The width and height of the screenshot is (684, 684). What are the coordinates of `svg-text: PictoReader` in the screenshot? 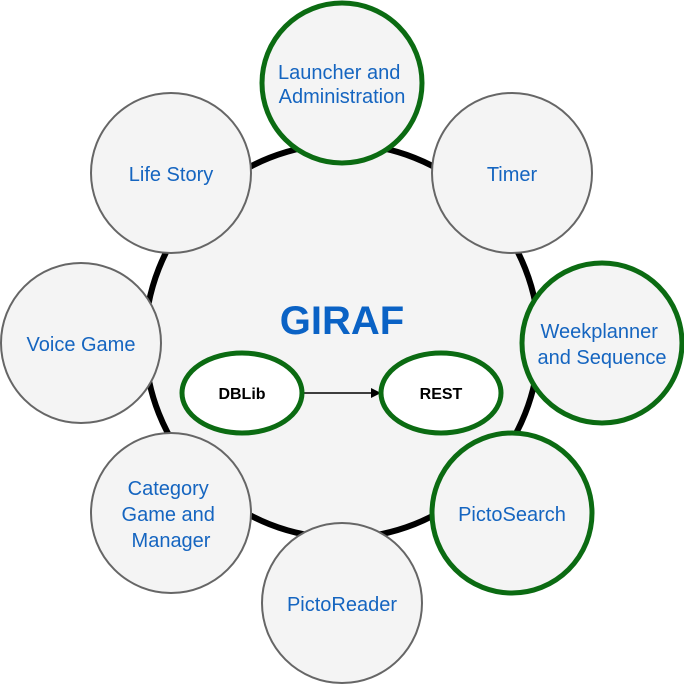 It's located at (342, 605).